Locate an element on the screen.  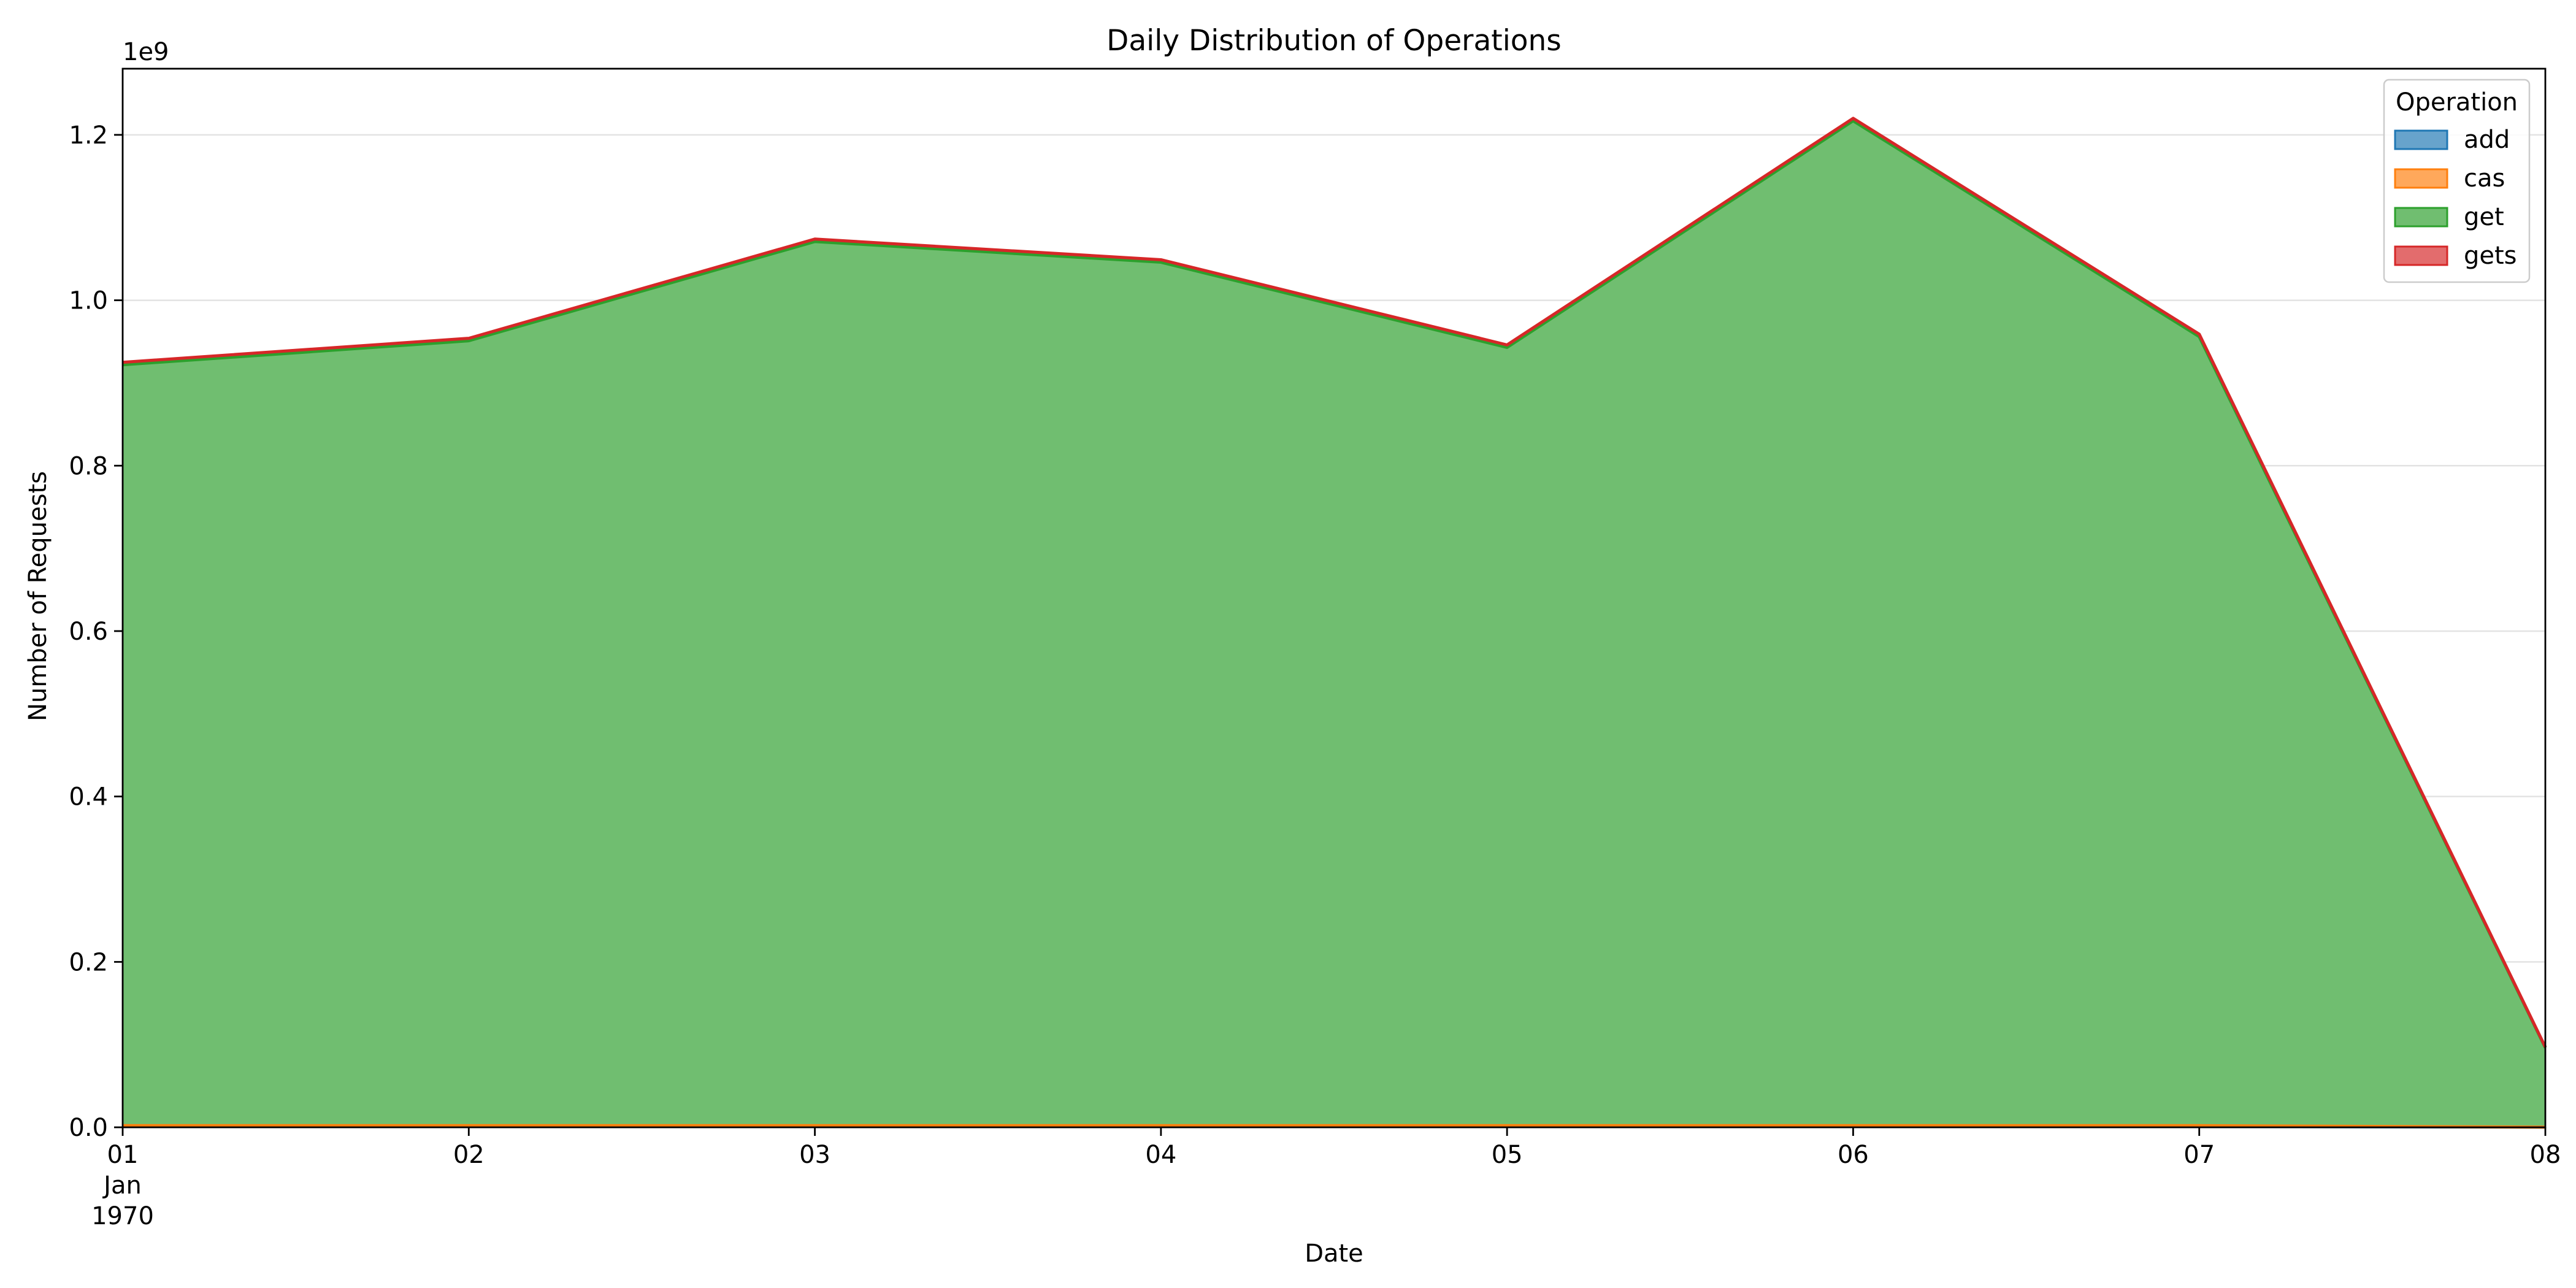
legend-label-add: add is located at coordinates (2487, 140).